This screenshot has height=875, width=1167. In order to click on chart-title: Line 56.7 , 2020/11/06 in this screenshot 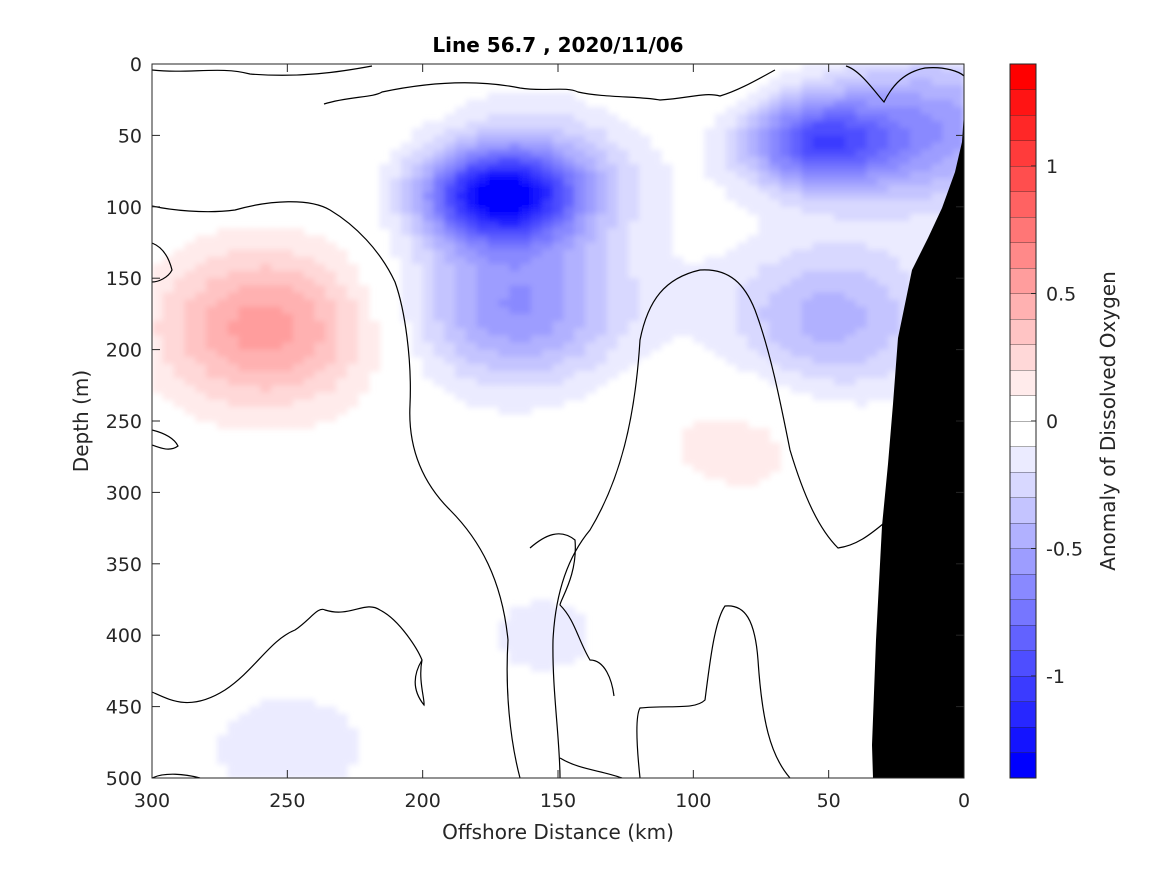, I will do `click(557, 45)`.